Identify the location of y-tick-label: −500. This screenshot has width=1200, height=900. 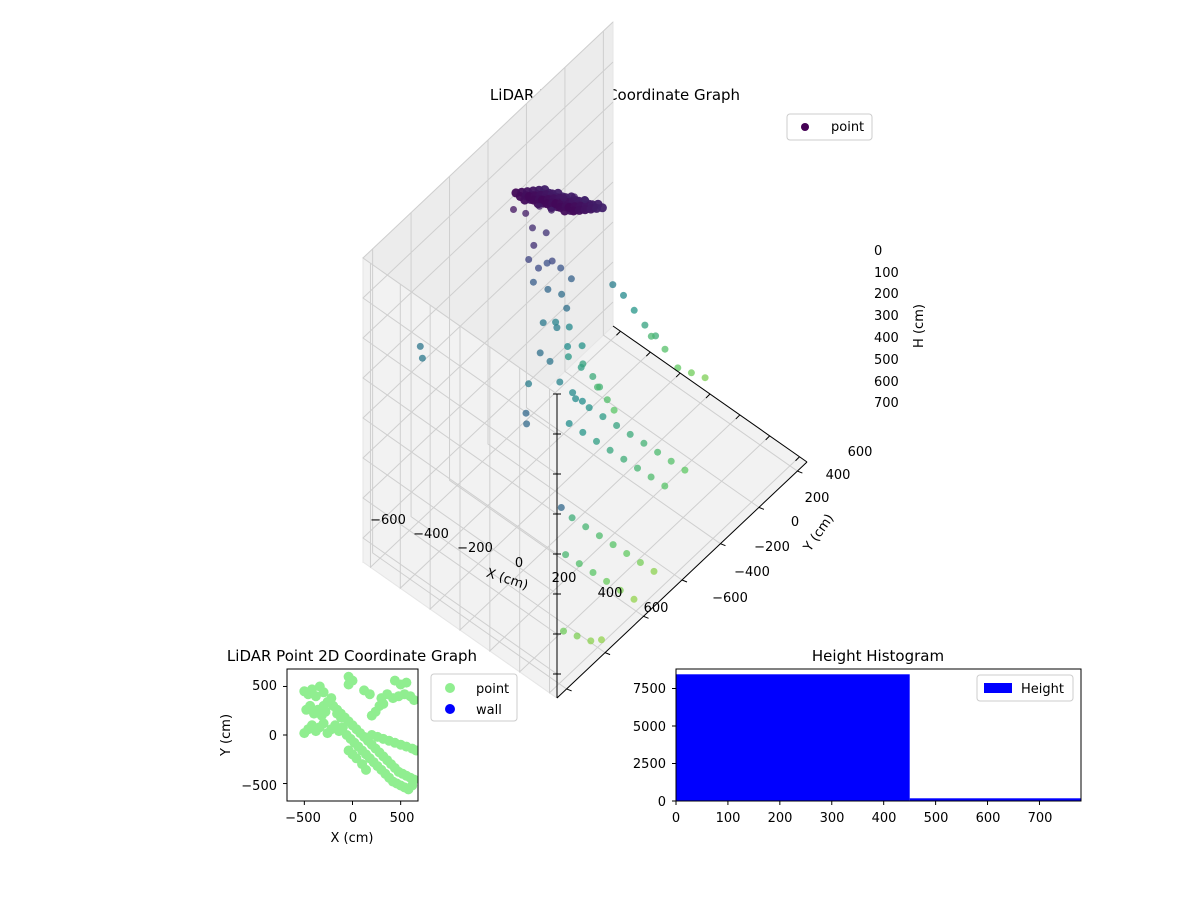
(259, 786).